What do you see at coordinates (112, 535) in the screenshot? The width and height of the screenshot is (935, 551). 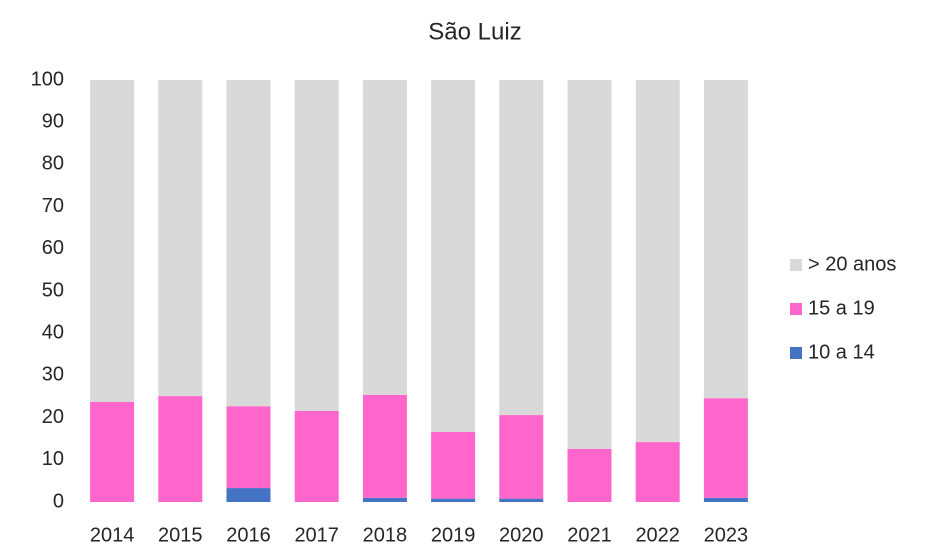 I see `x-tick-label: 2014` at bounding box center [112, 535].